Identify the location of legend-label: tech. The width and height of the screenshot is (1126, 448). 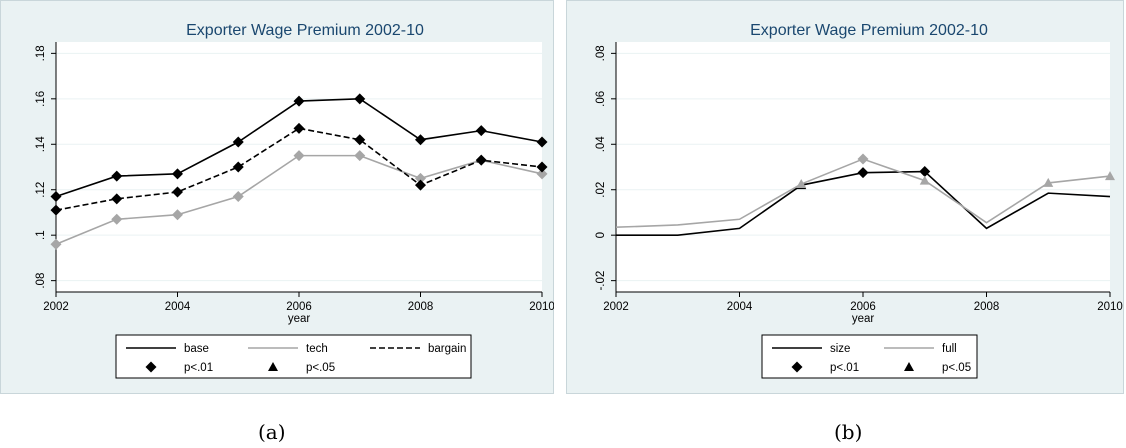
(317, 349).